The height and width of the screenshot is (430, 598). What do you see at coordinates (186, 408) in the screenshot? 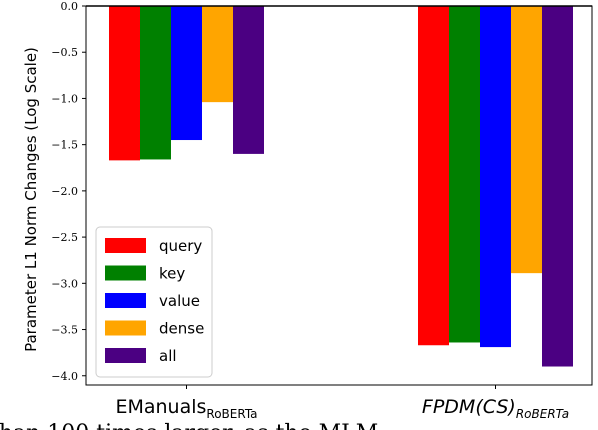
I see `x-tick-label: EManualsRoBERTa` at bounding box center [186, 408].